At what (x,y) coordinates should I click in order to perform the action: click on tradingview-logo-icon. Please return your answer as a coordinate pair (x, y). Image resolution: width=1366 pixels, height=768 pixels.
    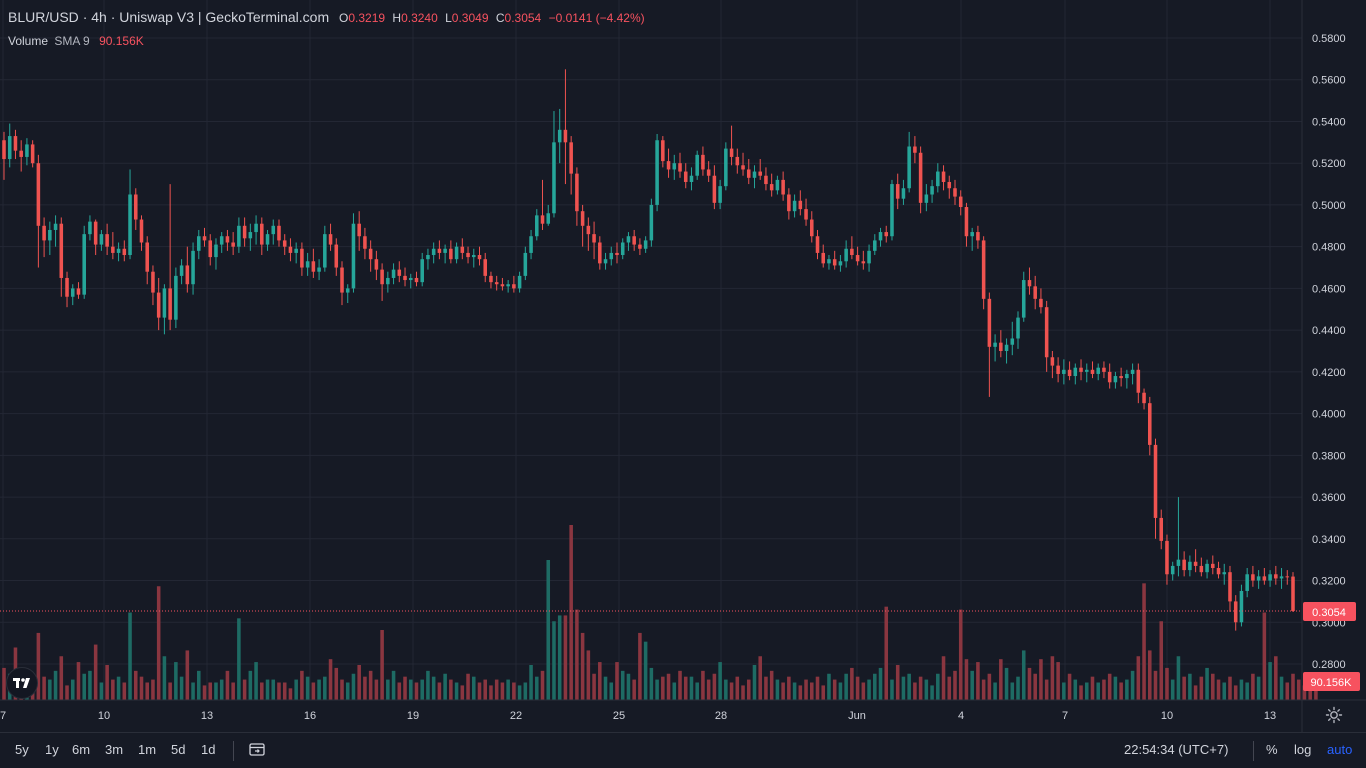
    Looking at the image, I should click on (22, 683).